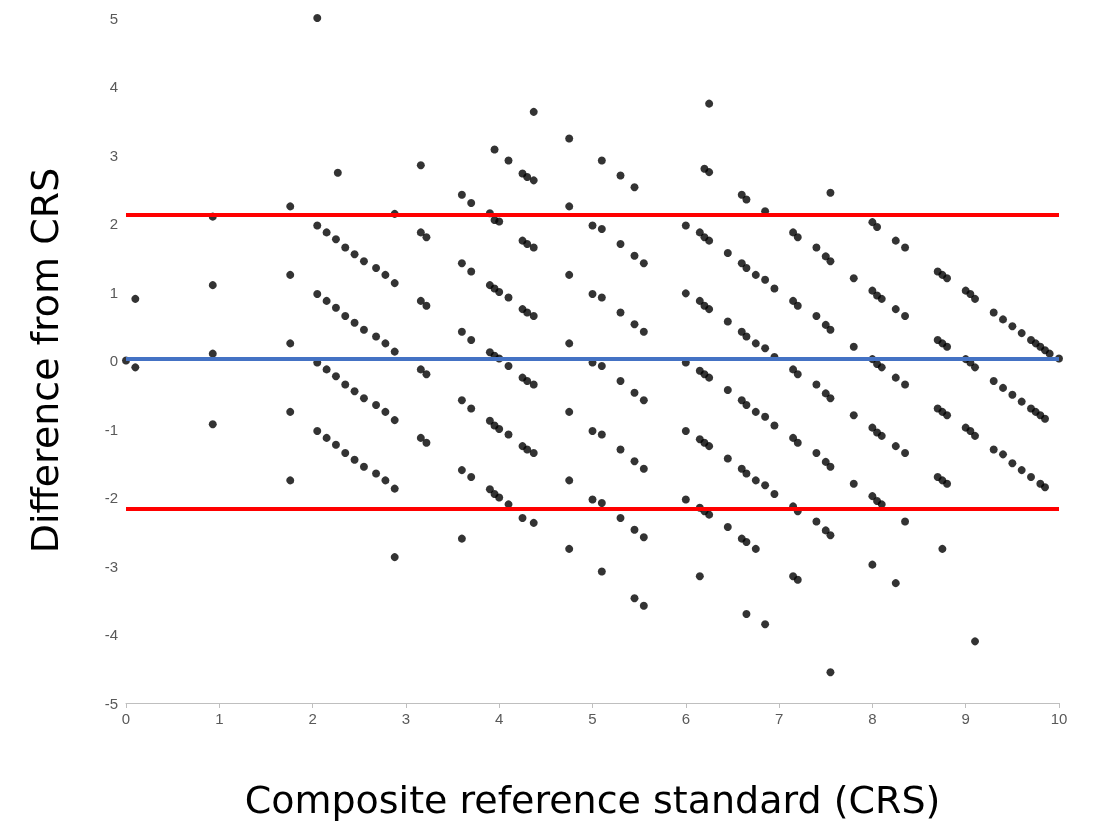 Image resolution: width=1097 pixels, height=839 pixels. What do you see at coordinates (113, 223) in the screenshot?
I see `y-tick-label: 2` at bounding box center [113, 223].